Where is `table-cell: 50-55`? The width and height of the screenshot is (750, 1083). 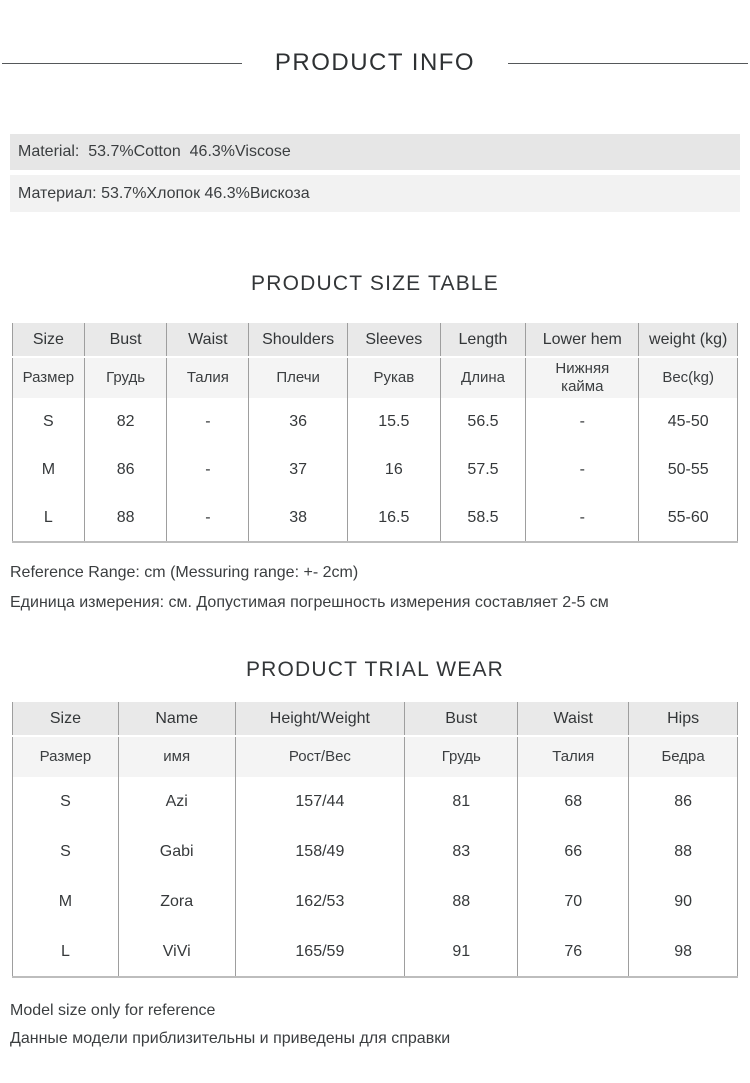
table-cell: 50-55 is located at coordinates (688, 470).